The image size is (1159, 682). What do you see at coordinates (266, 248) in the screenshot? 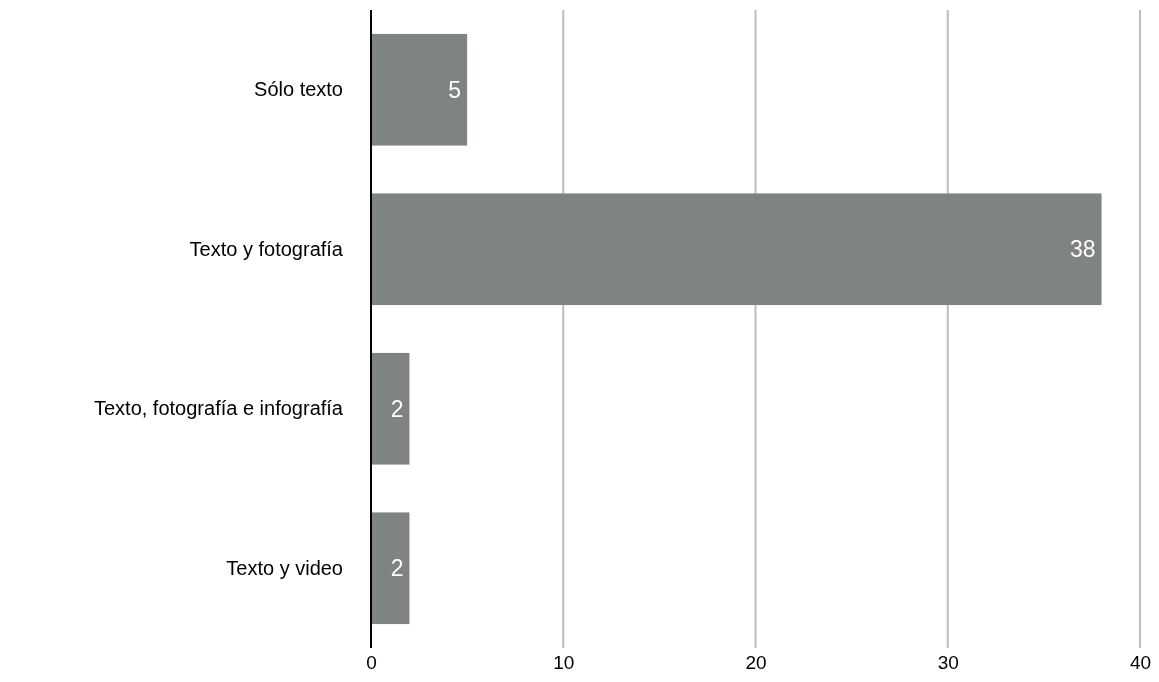
I see `y-tick-label: Texto y fotografía` at bounding box center [266, 248].